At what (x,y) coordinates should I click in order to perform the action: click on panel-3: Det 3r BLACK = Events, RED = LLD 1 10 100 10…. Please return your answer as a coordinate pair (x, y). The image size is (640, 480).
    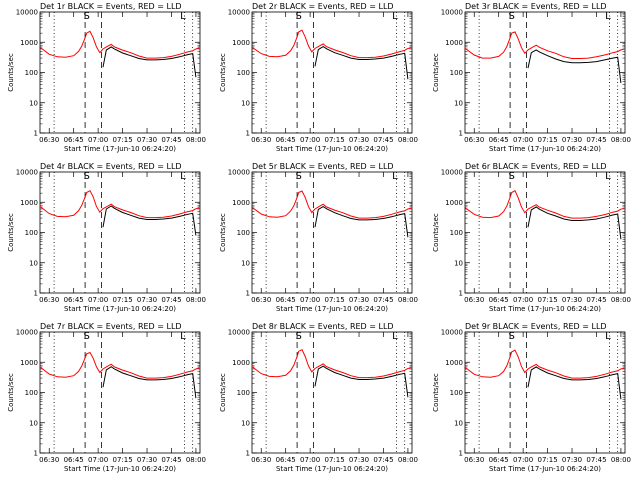
    Looking at the image, I should click on (531, 77).